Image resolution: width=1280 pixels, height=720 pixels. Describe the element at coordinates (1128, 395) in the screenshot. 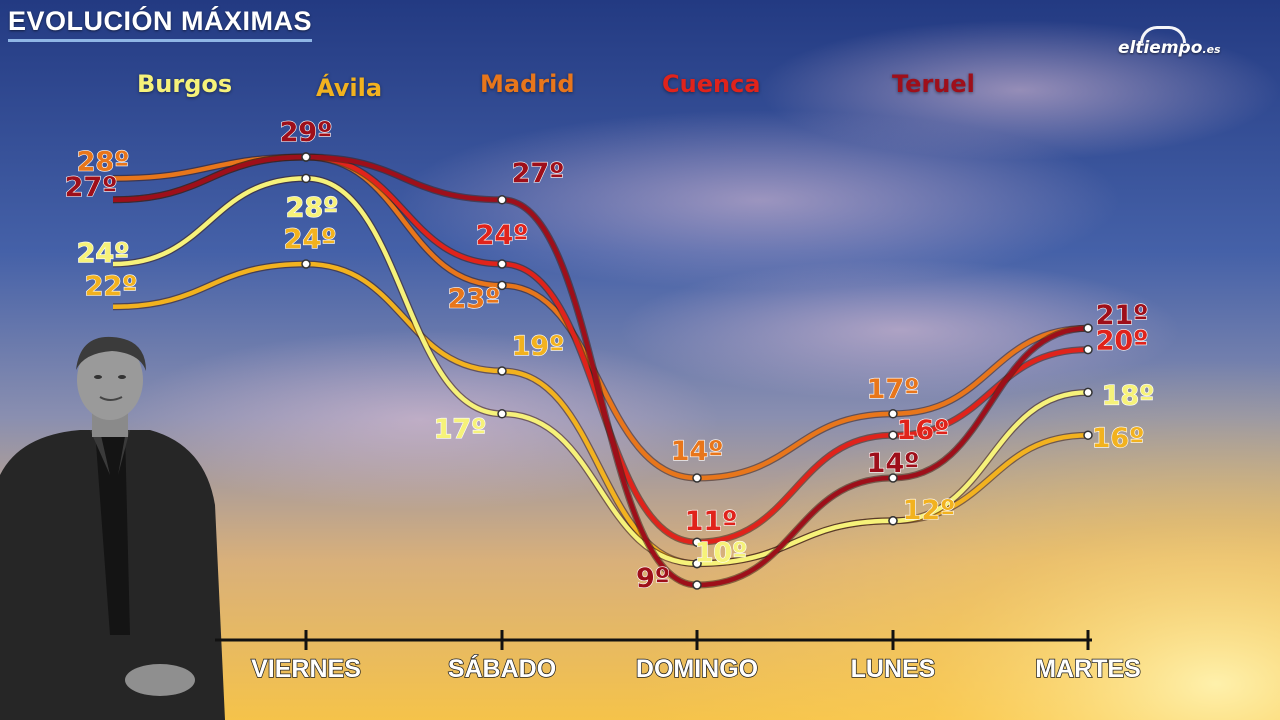

I see `data-label: 18º` at that location.